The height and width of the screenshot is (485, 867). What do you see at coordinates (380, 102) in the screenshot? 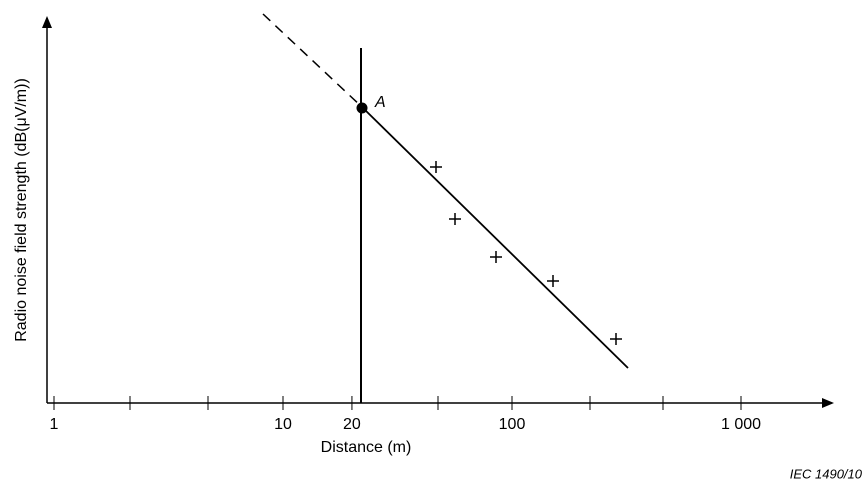
I see `point-label: A` at bounding box center [380, 102].